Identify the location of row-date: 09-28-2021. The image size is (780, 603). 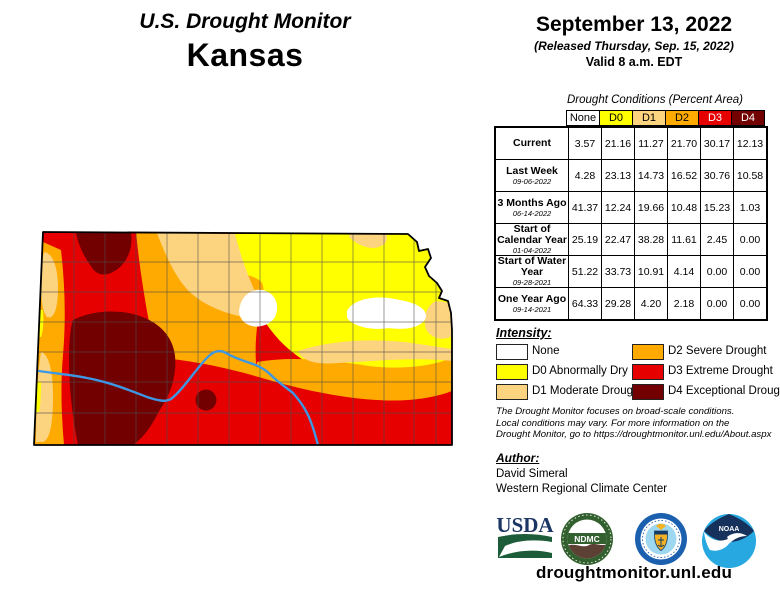
(532, 282).